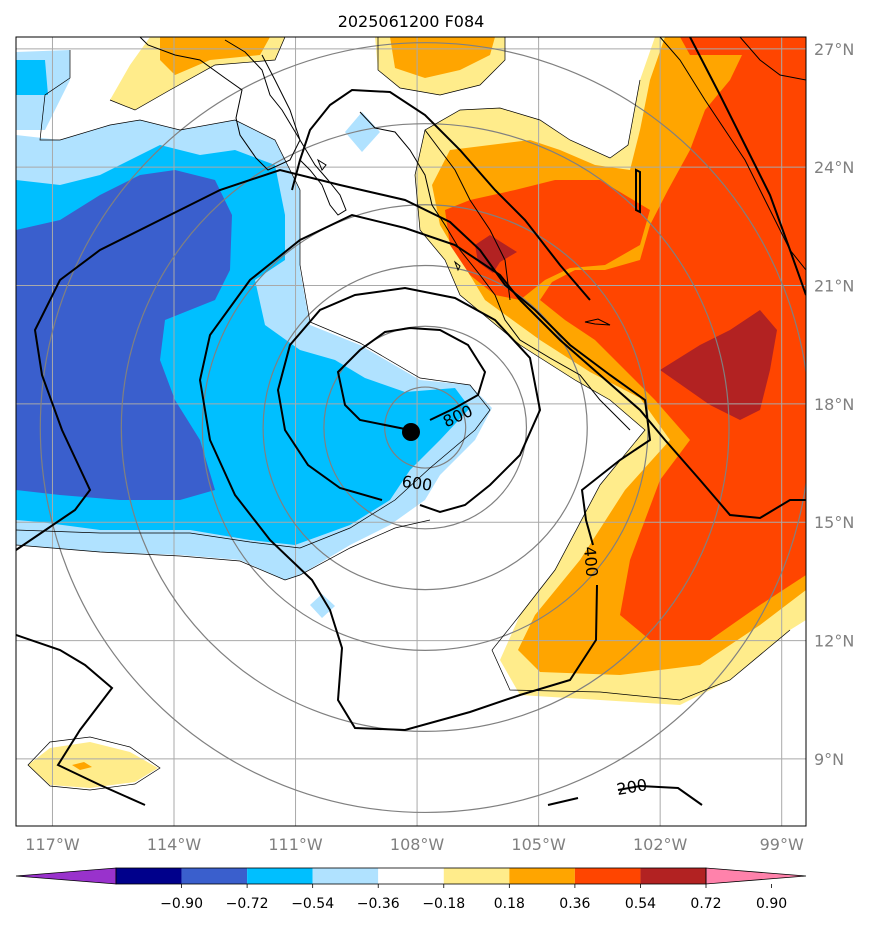 This screenshot has width=876, height=928. I want to click on colorbar-tick-label: −0.36, so click(378, 904).